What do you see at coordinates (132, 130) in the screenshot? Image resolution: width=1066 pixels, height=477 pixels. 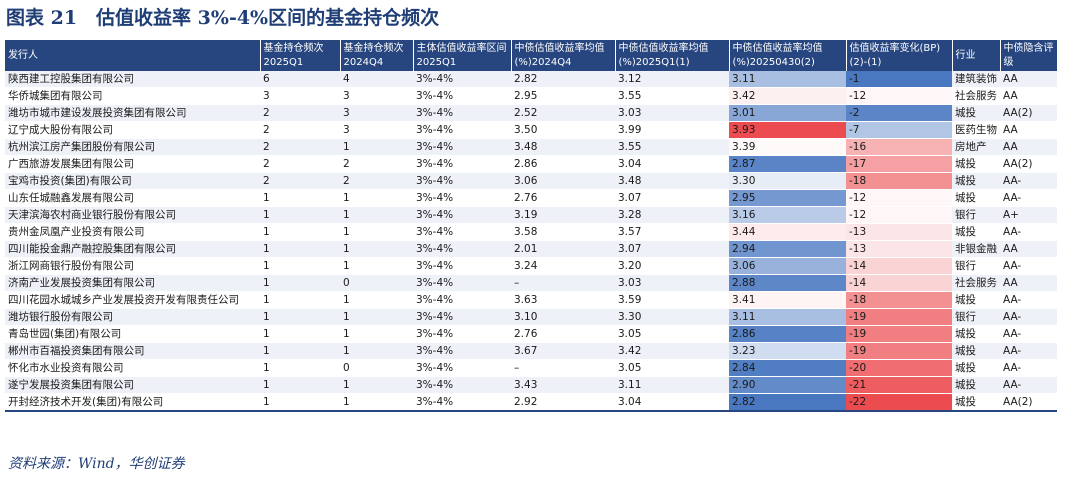 I see `cell-issuer: 辽宁成大股份有限公司` at bounding box center [132, 130].